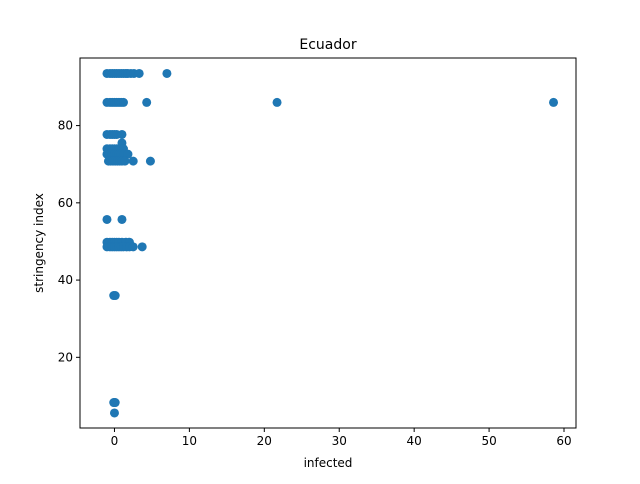 The height and width of the screenshot is (484, 640). What do you see at coordinates (65, 280) in the screenshot?
I see `y-tick-label: 40` at bounding box center [65, 280].